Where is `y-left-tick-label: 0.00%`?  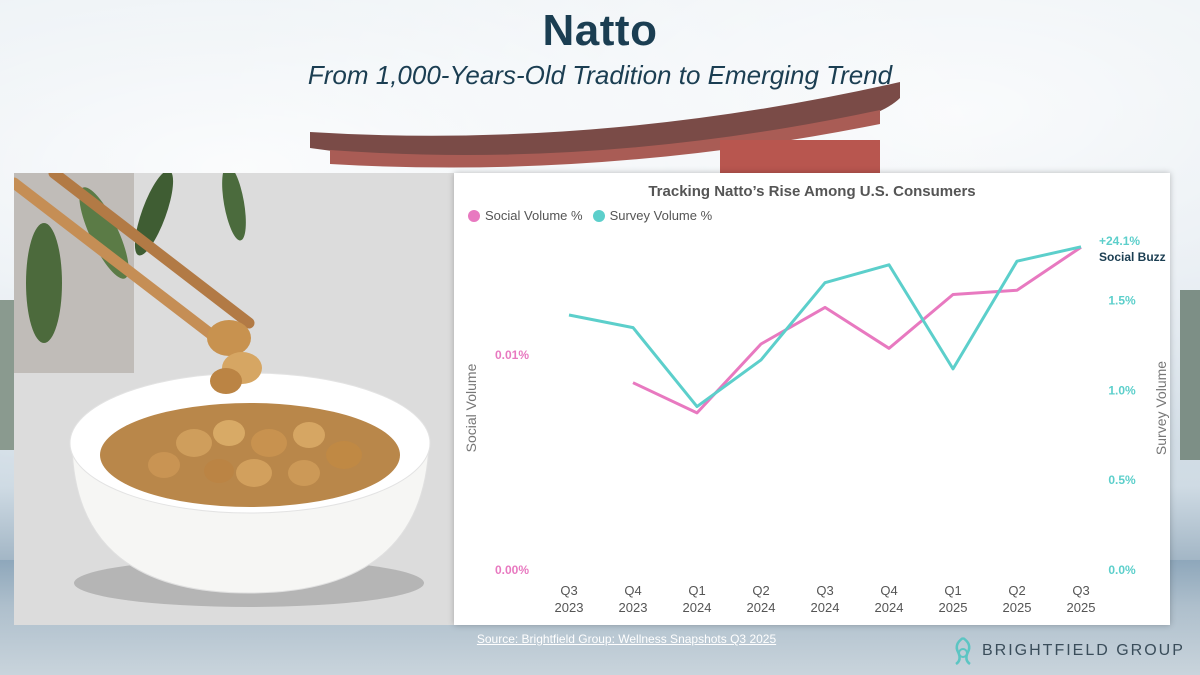
y-left-tick-label: 0.00% is located at coordinates (512, 570).